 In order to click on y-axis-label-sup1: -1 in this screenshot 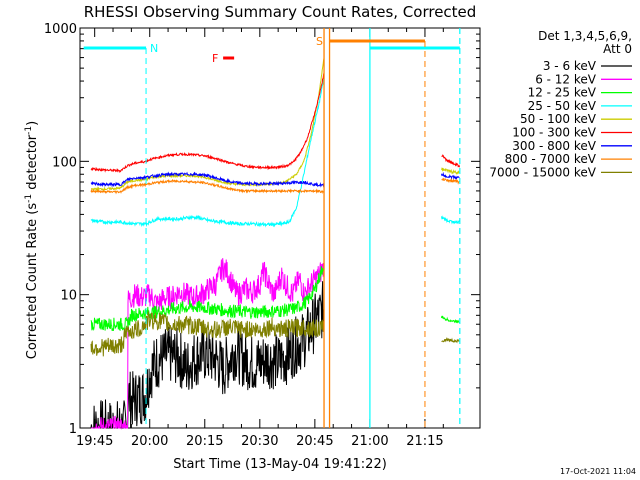, I will do `click(29, 198)`.